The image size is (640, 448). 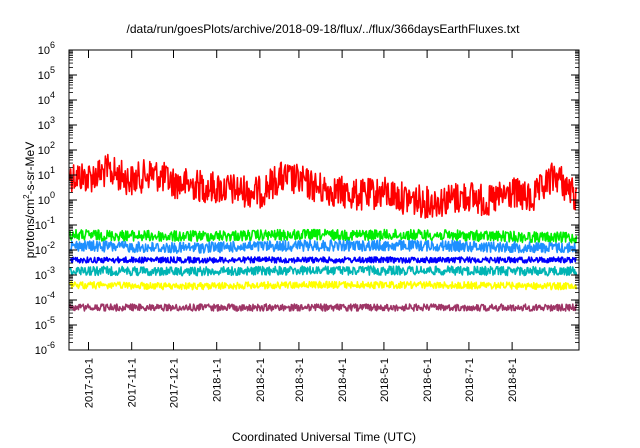 I want to click on x-tick-label: 2017-11-1, so click(x=133, y=382).